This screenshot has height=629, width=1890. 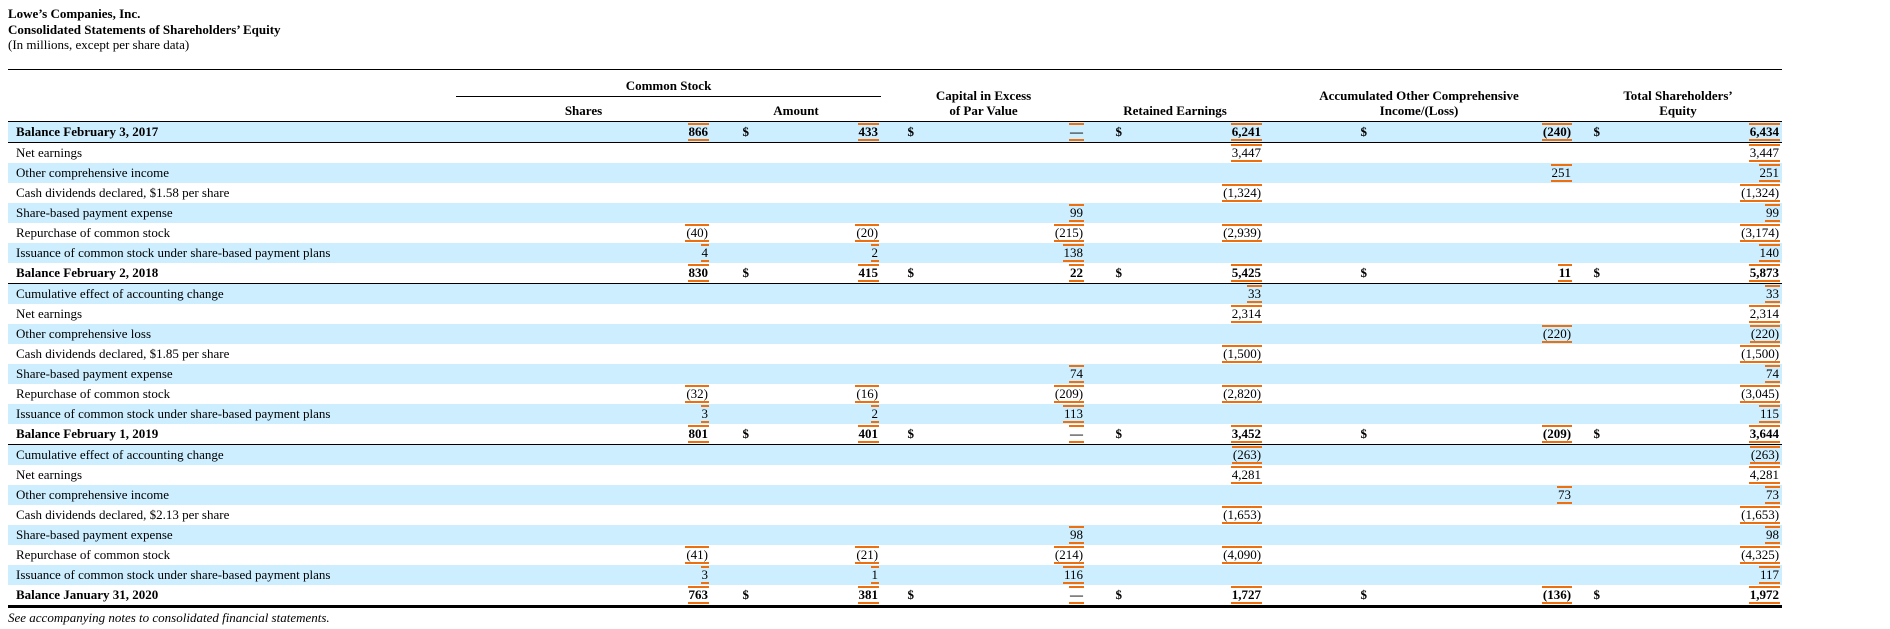 What do you see at coordinates (583, 434) in the screenshot?
I see `cell-shares: 801` at bounding box center [583, 434].